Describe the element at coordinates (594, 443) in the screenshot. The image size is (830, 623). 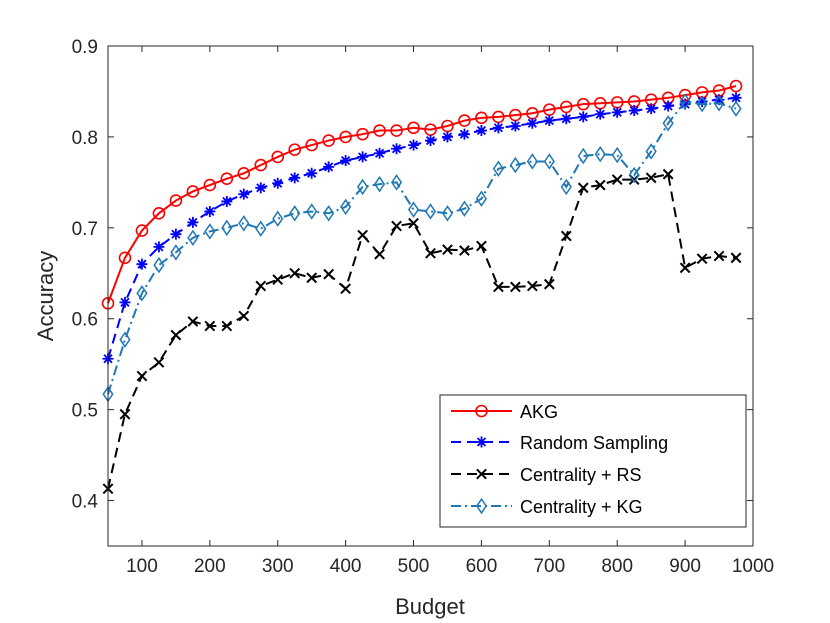
I see `legend-label-random-sampling: Random Sampling` at that location.